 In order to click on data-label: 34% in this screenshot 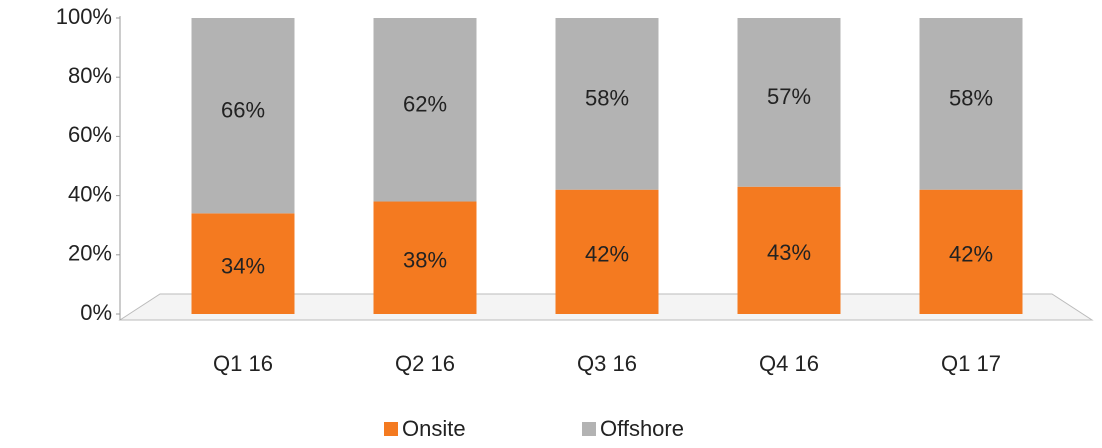, I will do `click(243, 265)`.